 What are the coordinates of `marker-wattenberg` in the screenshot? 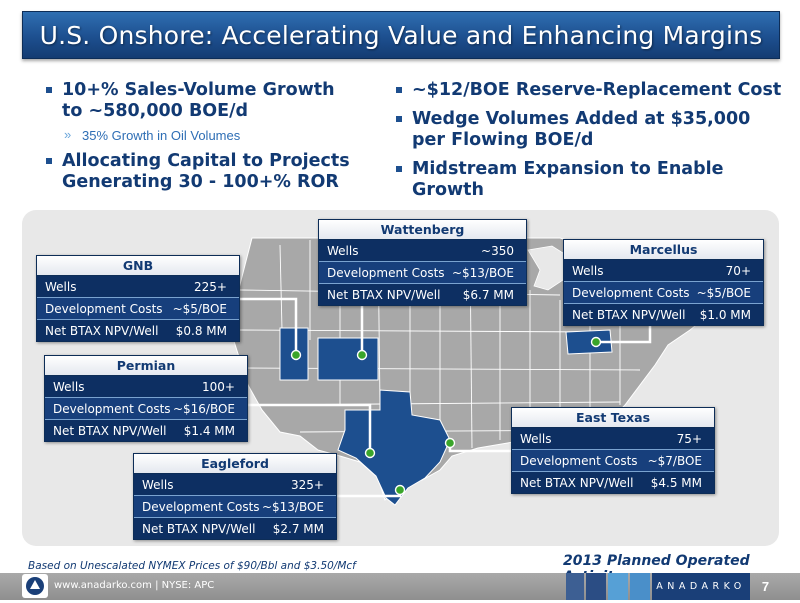 It's located at (362, 355).